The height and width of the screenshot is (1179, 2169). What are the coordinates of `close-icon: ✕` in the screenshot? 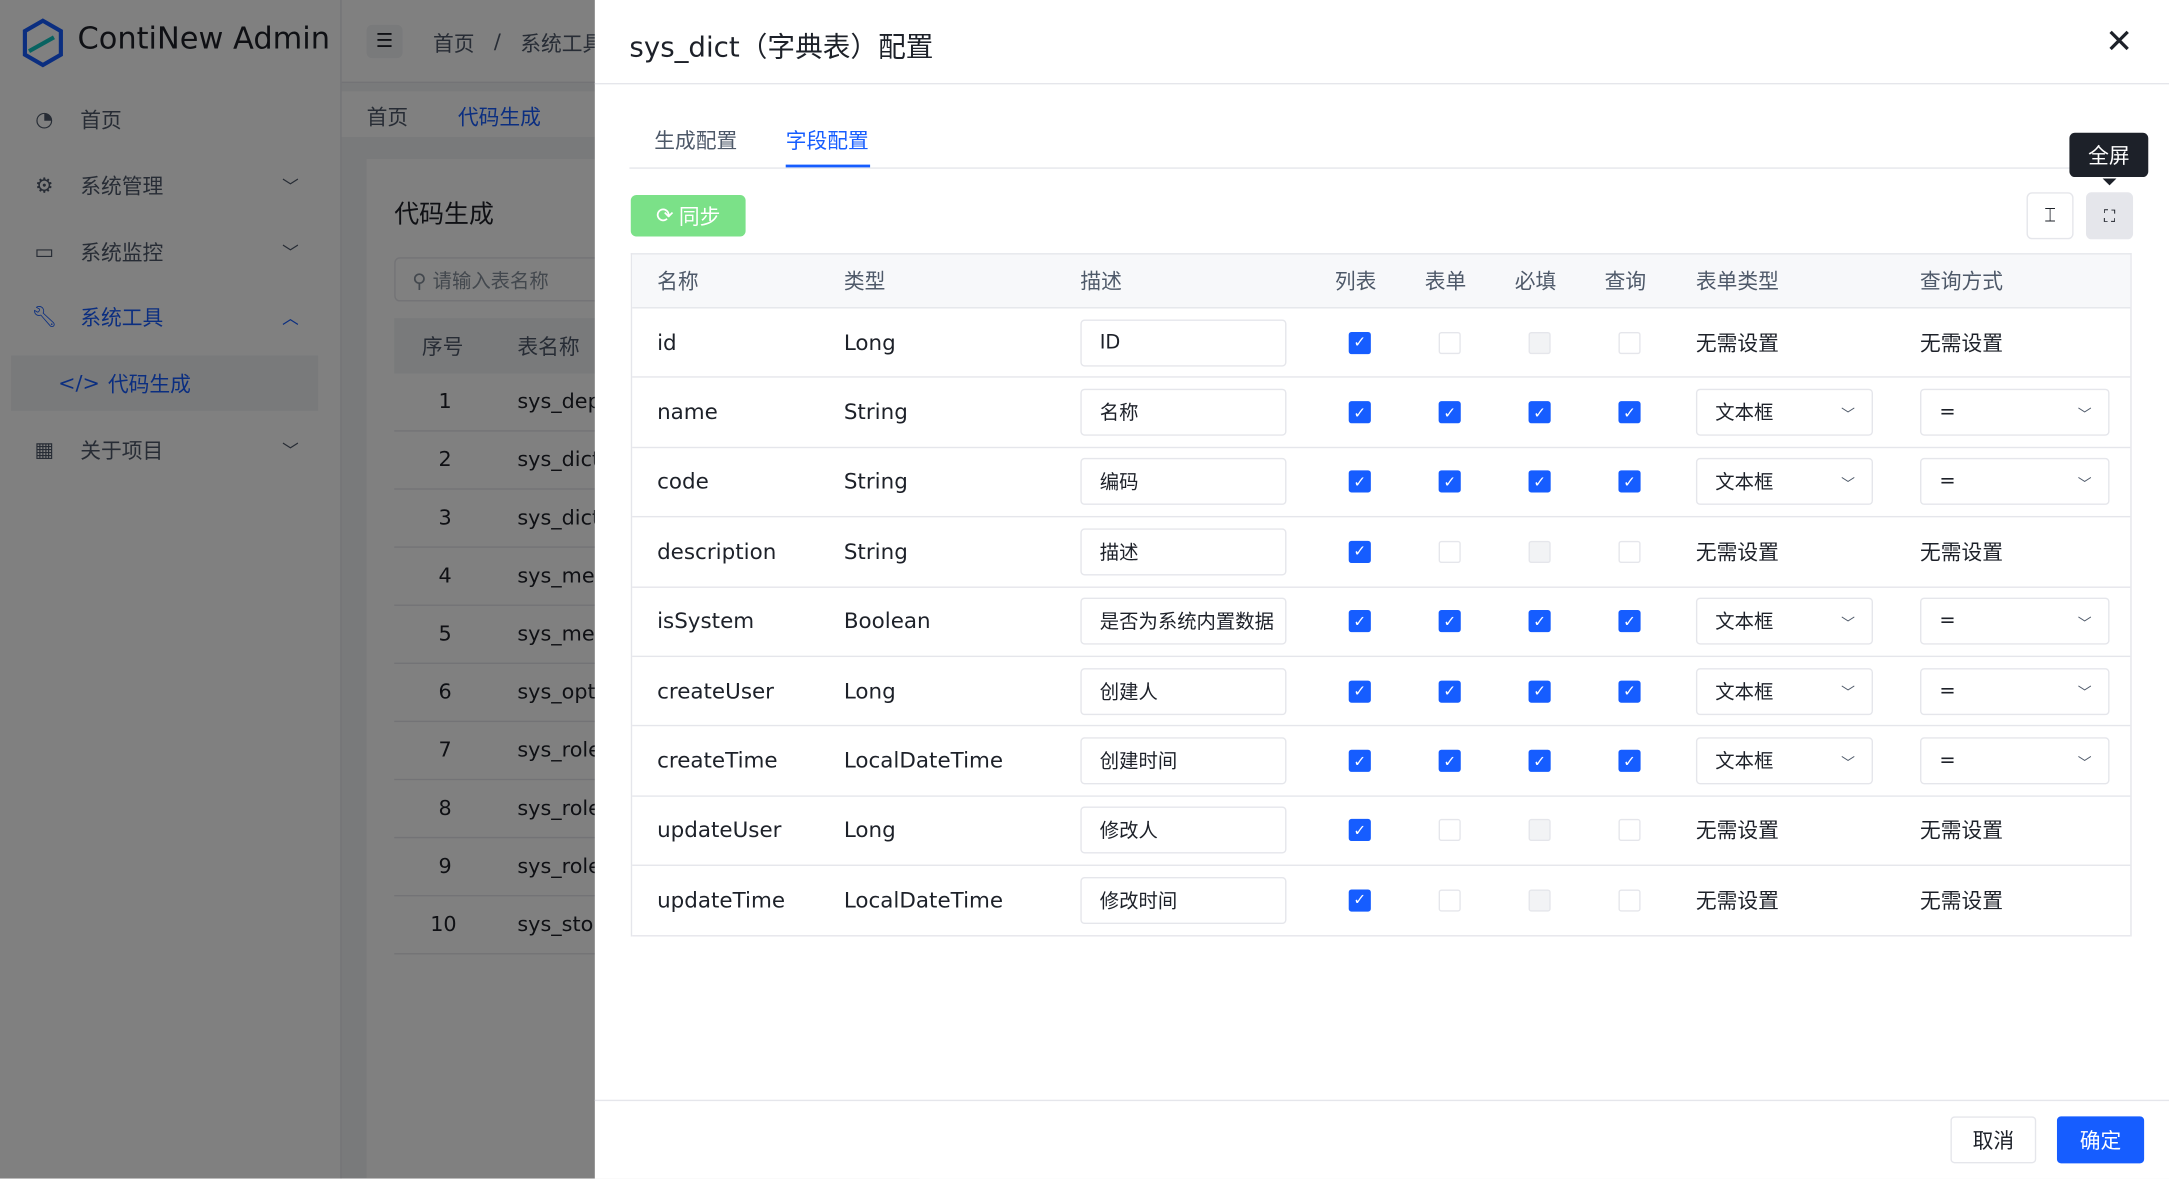 It's located at (2119, 41).